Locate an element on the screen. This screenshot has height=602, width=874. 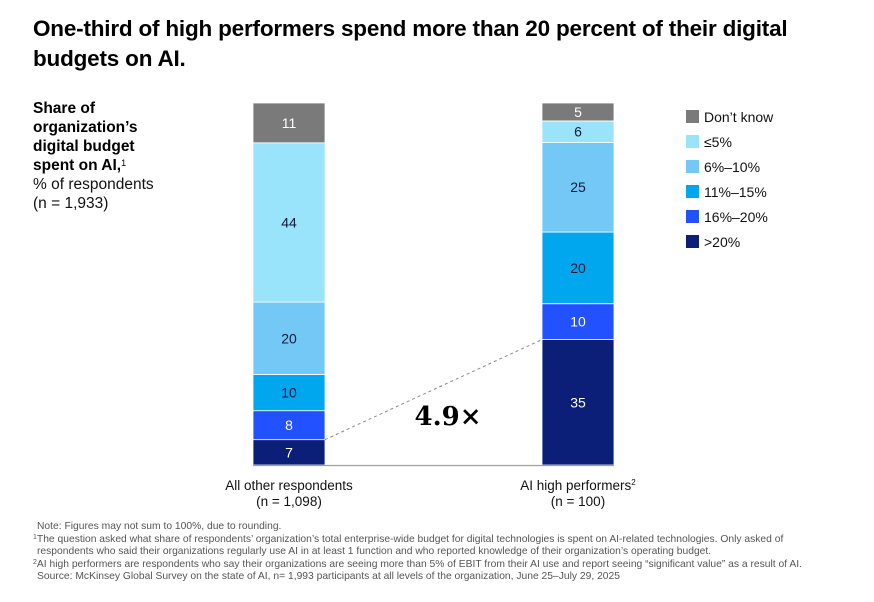
bar-value-label: 25 is located at coordinates (578, 187).